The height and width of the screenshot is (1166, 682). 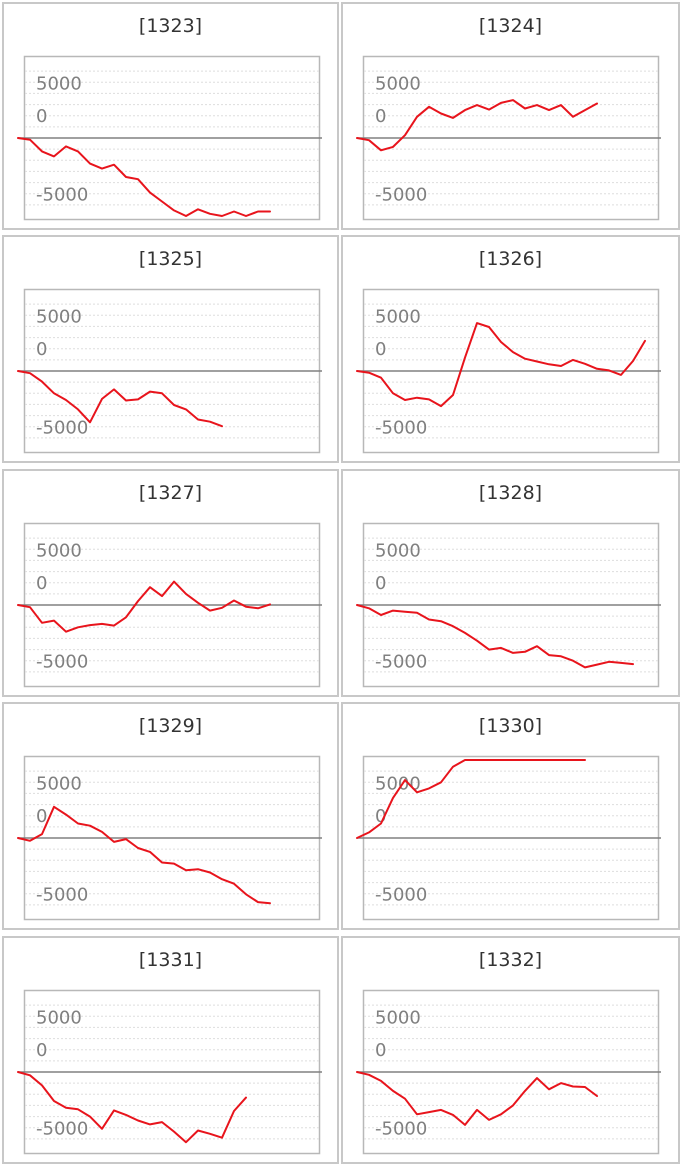 I want to click on chart-title: [1331], so click(x=170, y=960).